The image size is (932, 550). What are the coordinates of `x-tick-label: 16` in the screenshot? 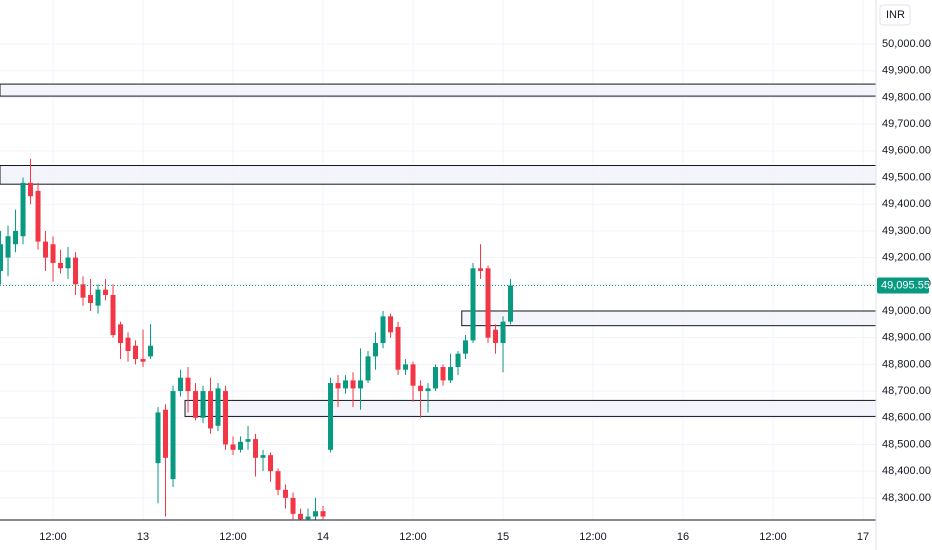 It's located at (683, 537).